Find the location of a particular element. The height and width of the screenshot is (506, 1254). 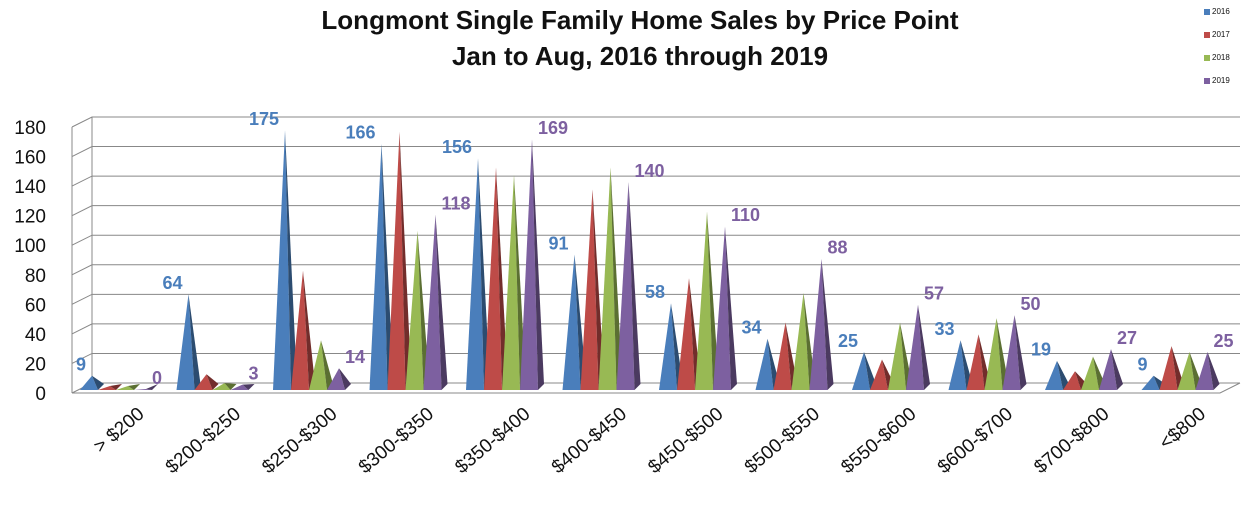

y-tick-label: 80 is located at coordinates (35, 276).